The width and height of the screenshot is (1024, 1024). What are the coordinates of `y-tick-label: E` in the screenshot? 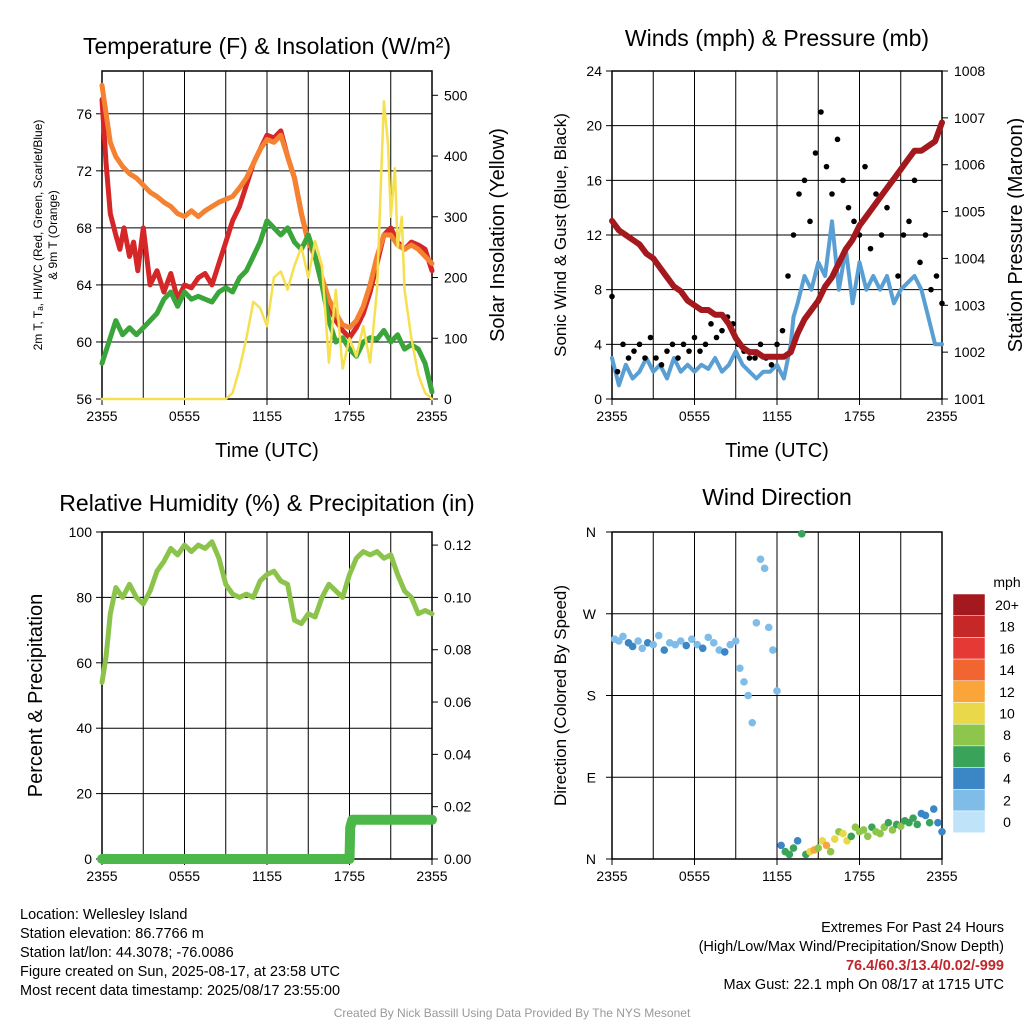 It's located at (591, 777).